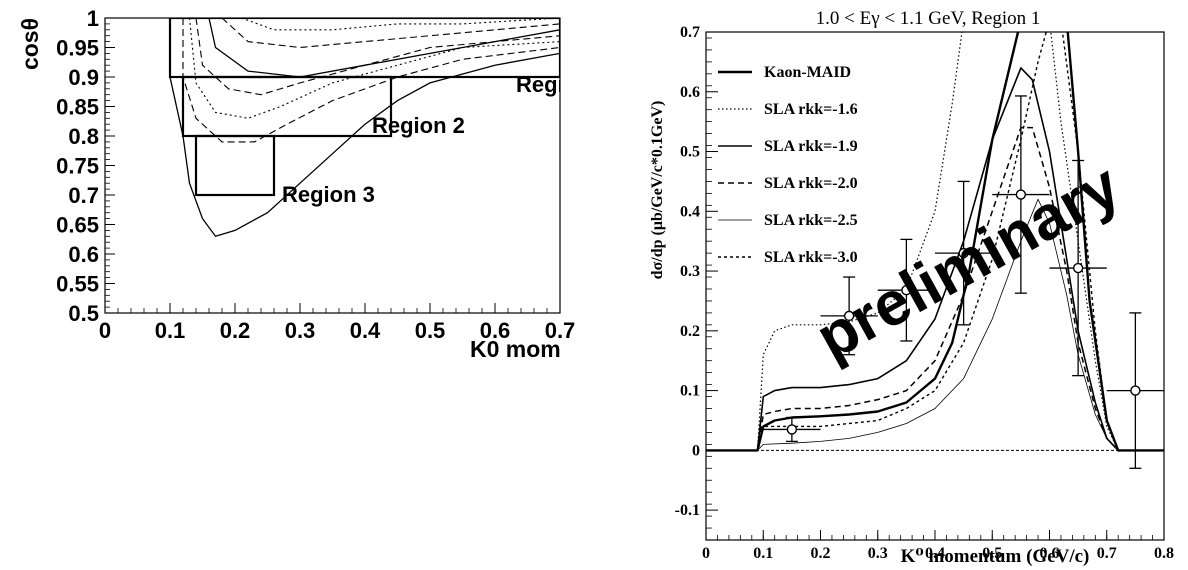 This screenshot has width=1188, height=570. What do you see at coordinates (30, 44) in the screenshot?
I see `left-y-axis-label: cosθ` at bounding box center [30, 44].